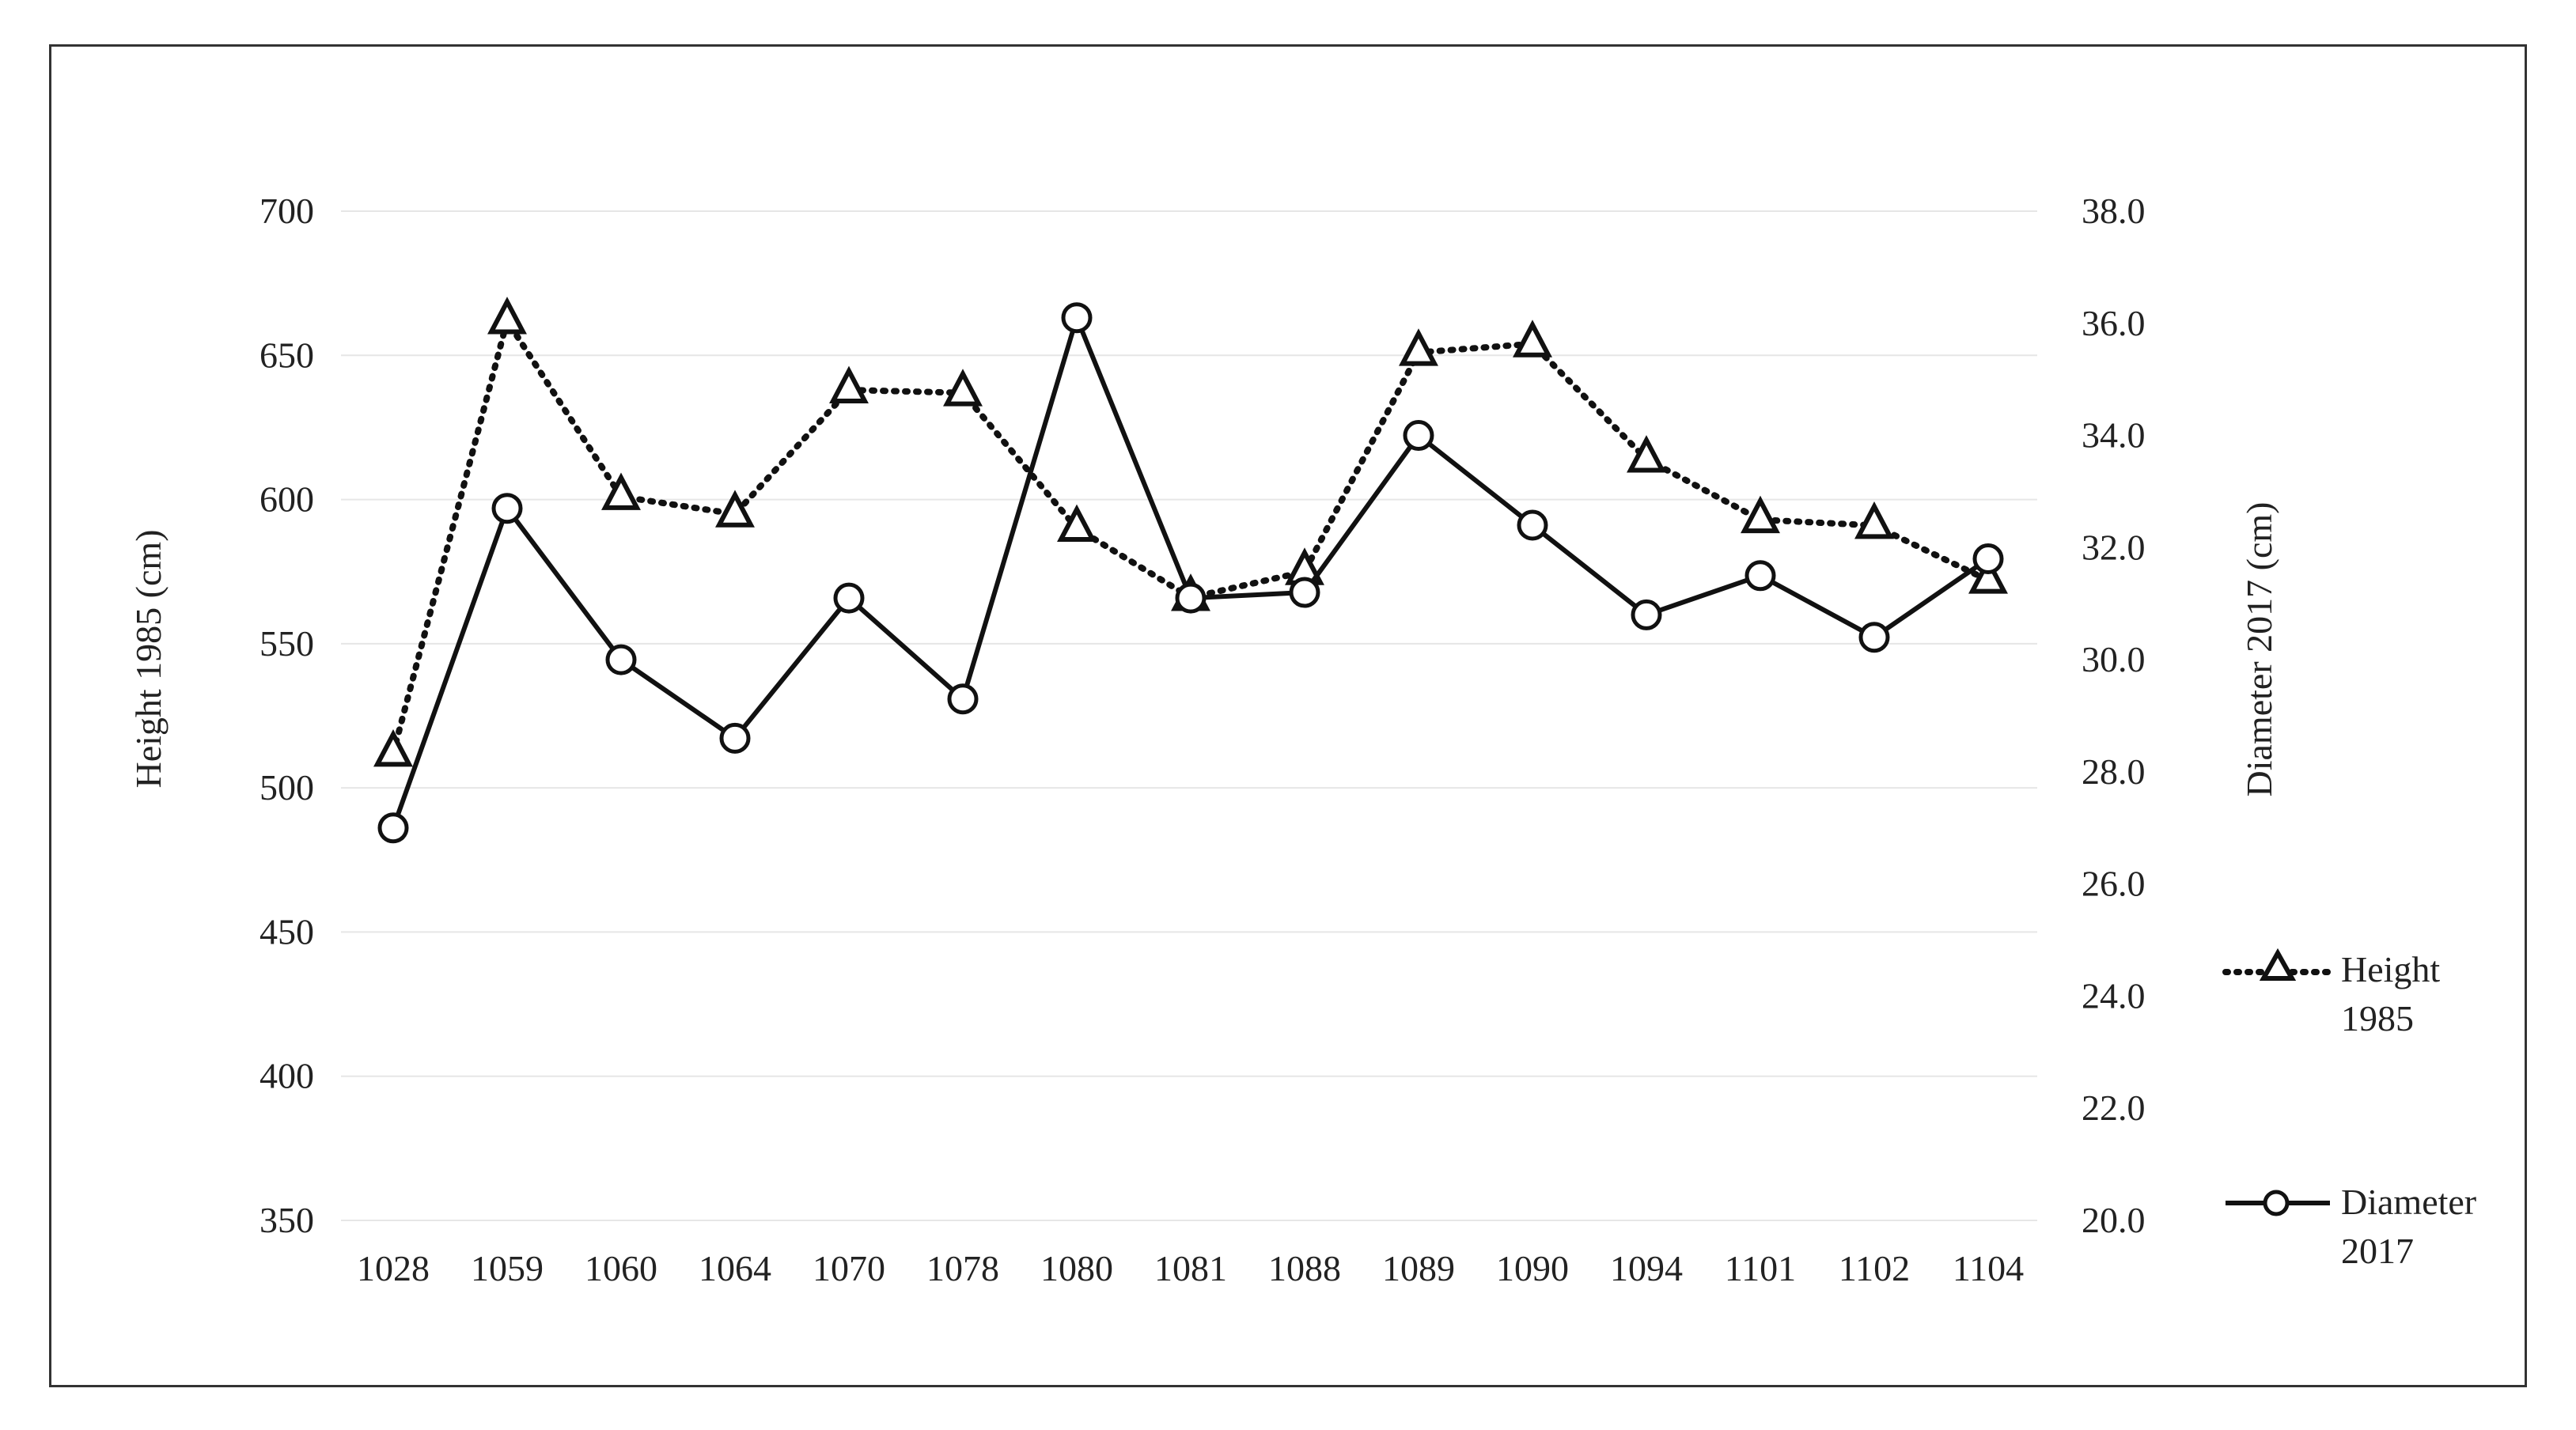 This screenshot has width=2576, height=1430. Describe the element at coordinates (1988, 1268) in the screenshot. I see `x-tick-label: 1104` at that location.